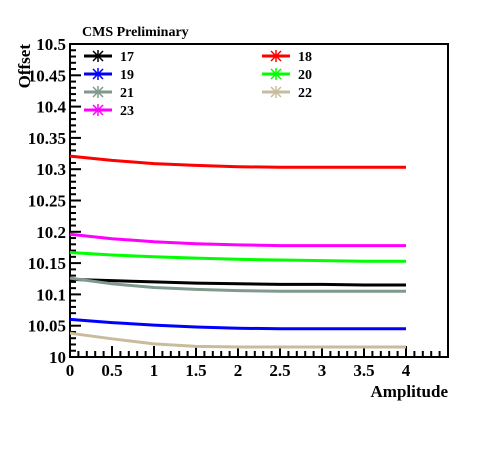  Describe the element at coordinates (51, 44) in the screenshot. I see `y-tick-label: 10.5` at that location.